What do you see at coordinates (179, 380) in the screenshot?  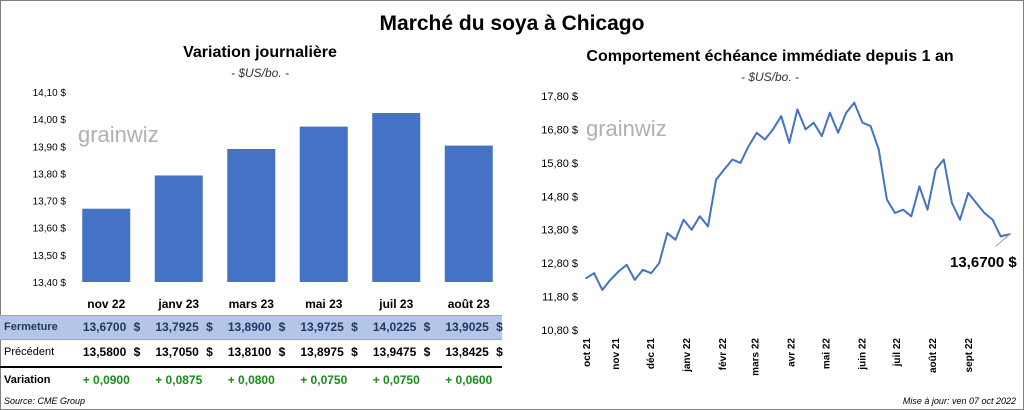 I see `variation-cell: + 0,0875` at bounding box center [179, 380].